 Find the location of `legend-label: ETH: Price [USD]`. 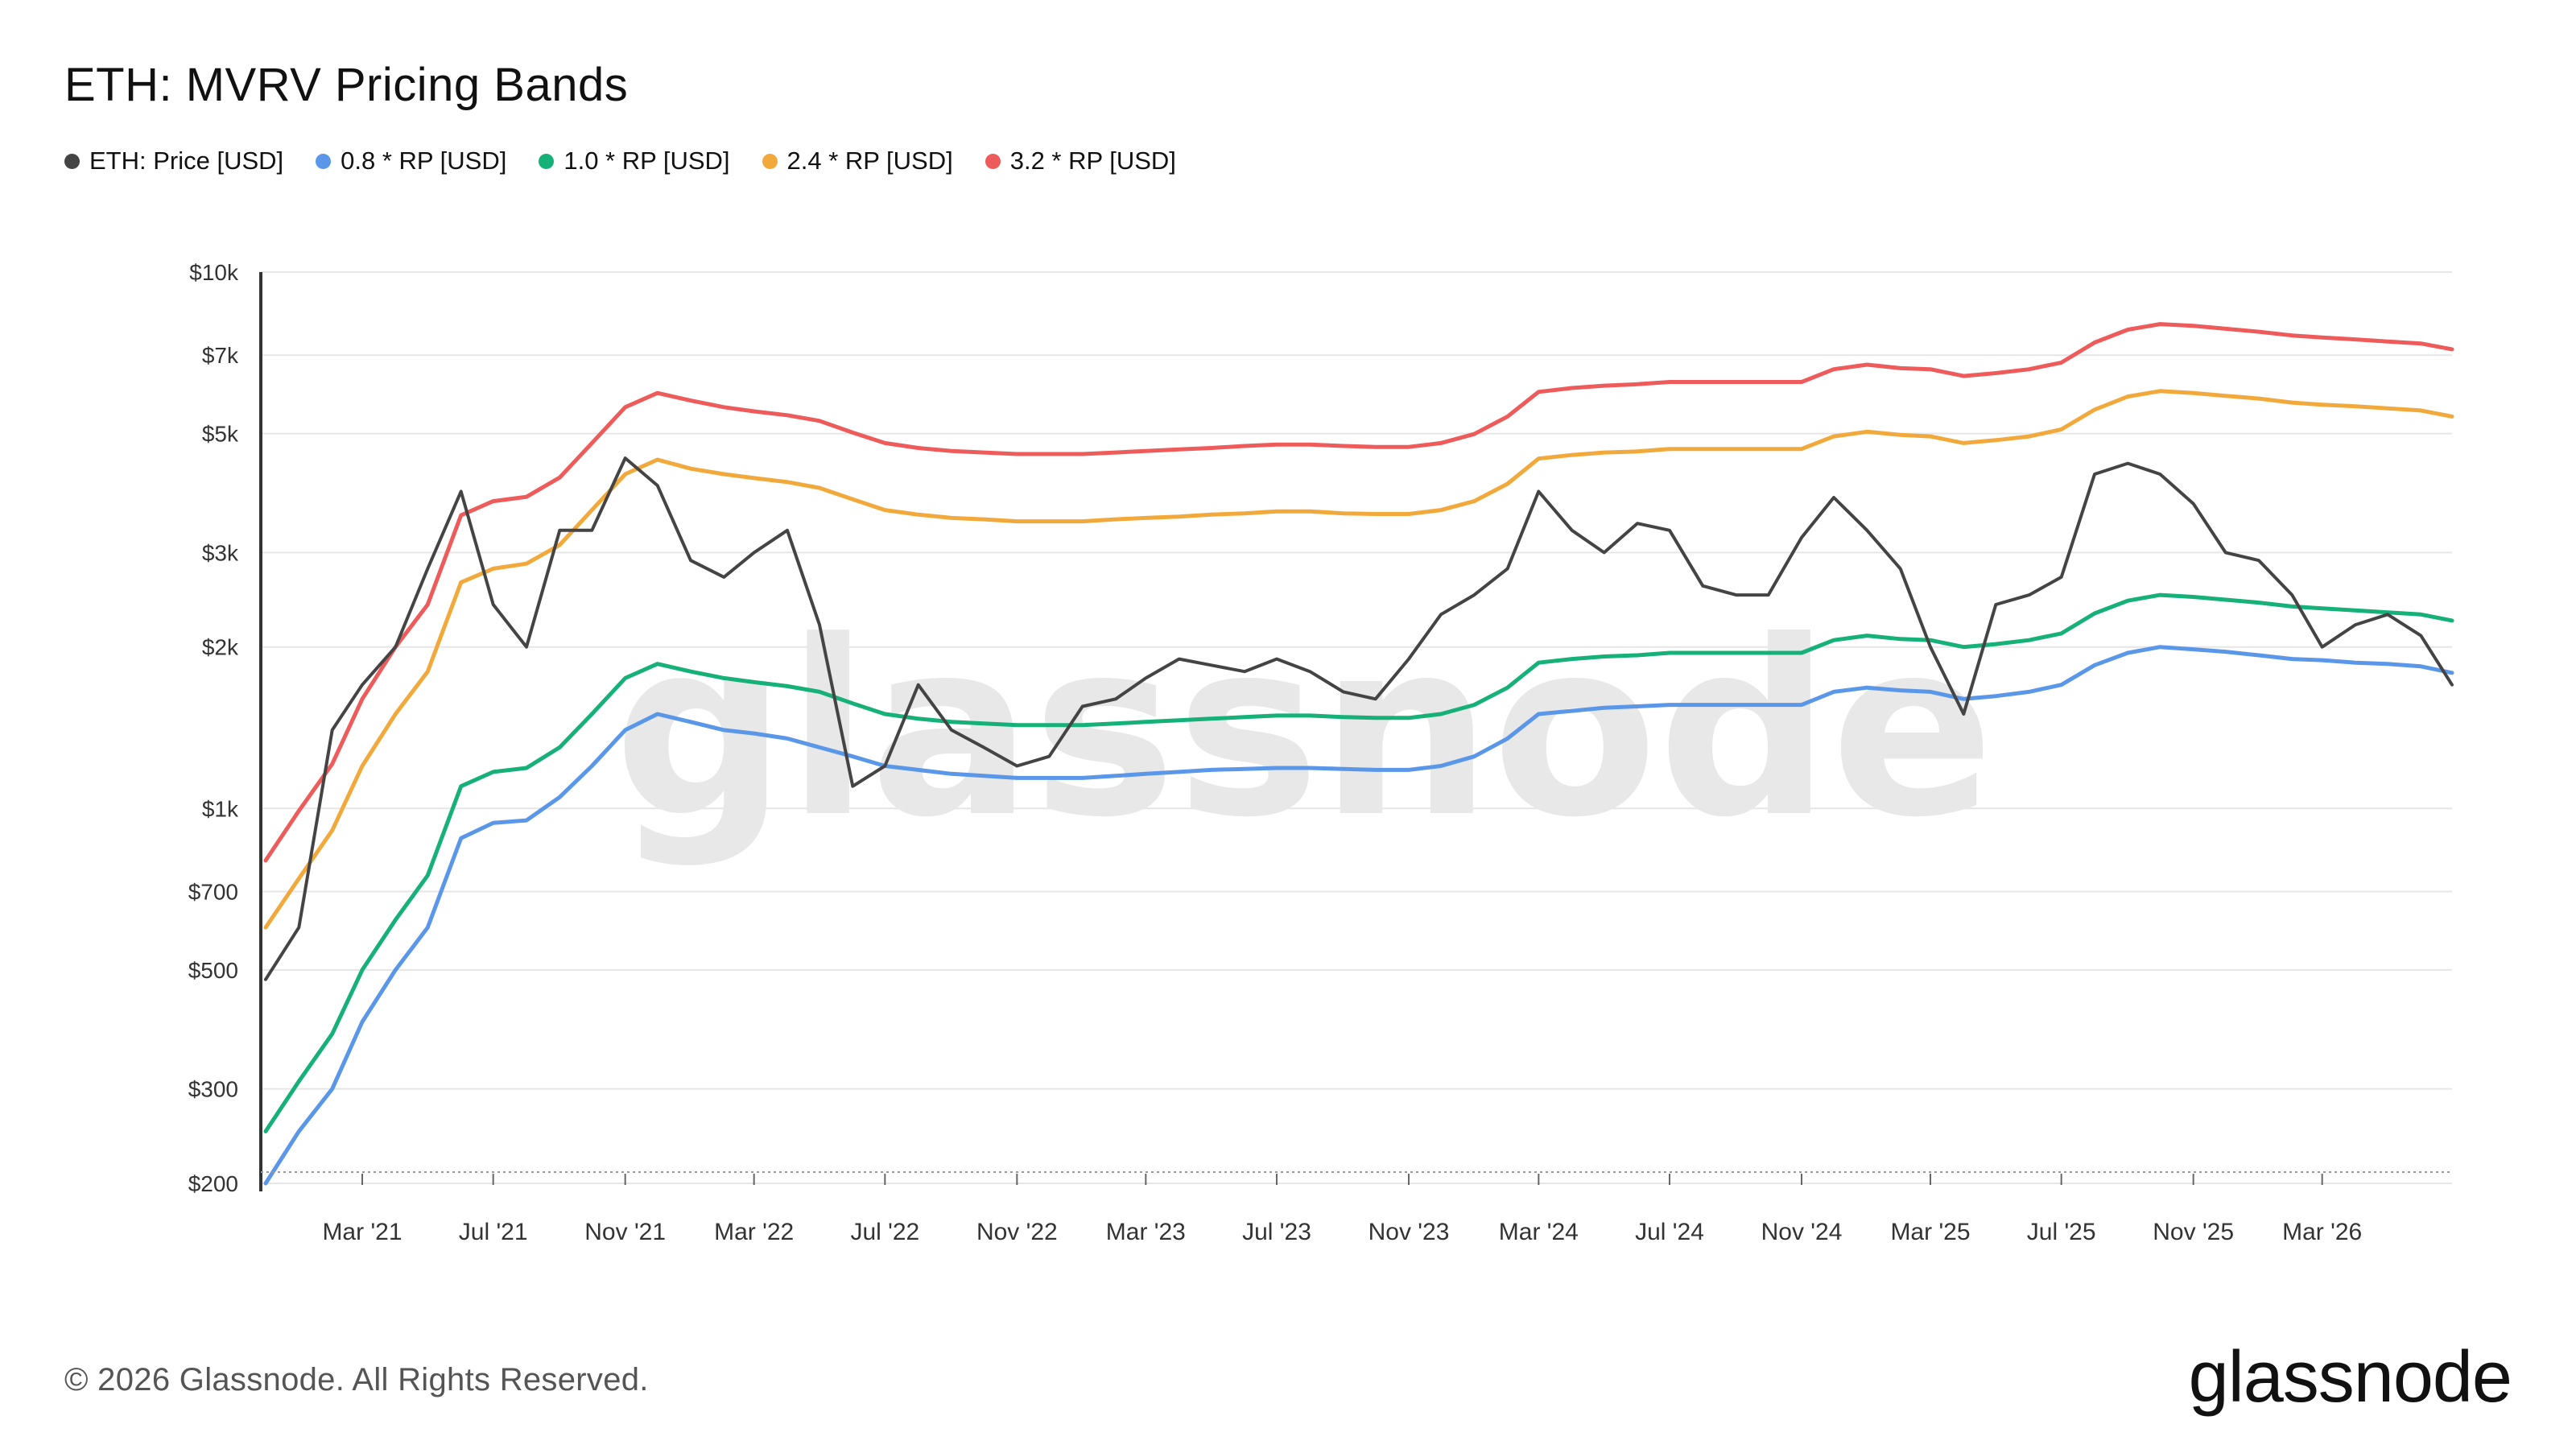

legend-label: ETH: Price [USD] is located at coordinates (186, 161).